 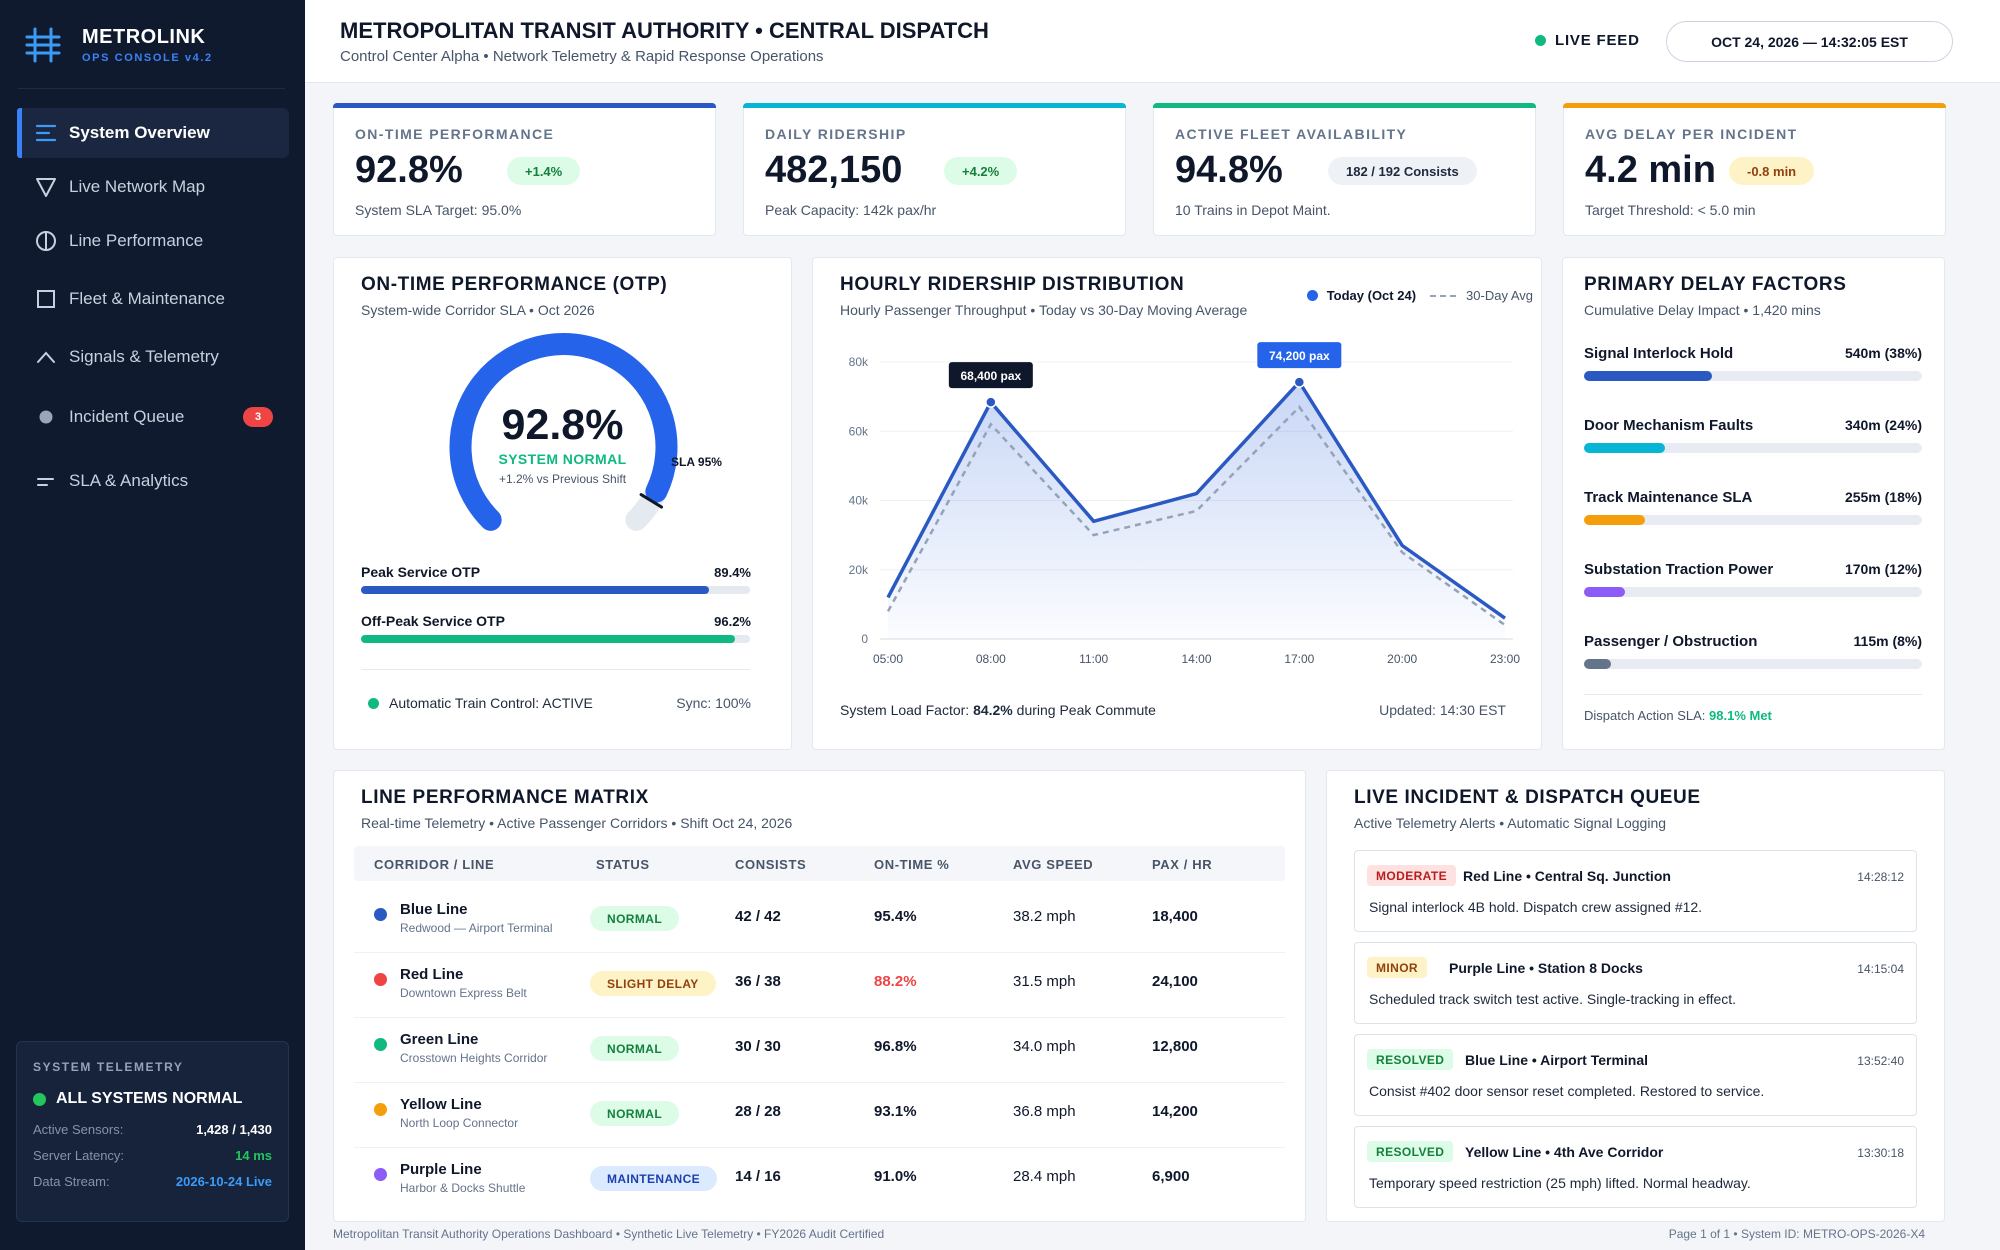 I want to click on gauge-delta: +1.2% vs Previous Shift, so click(x=562, y=479).